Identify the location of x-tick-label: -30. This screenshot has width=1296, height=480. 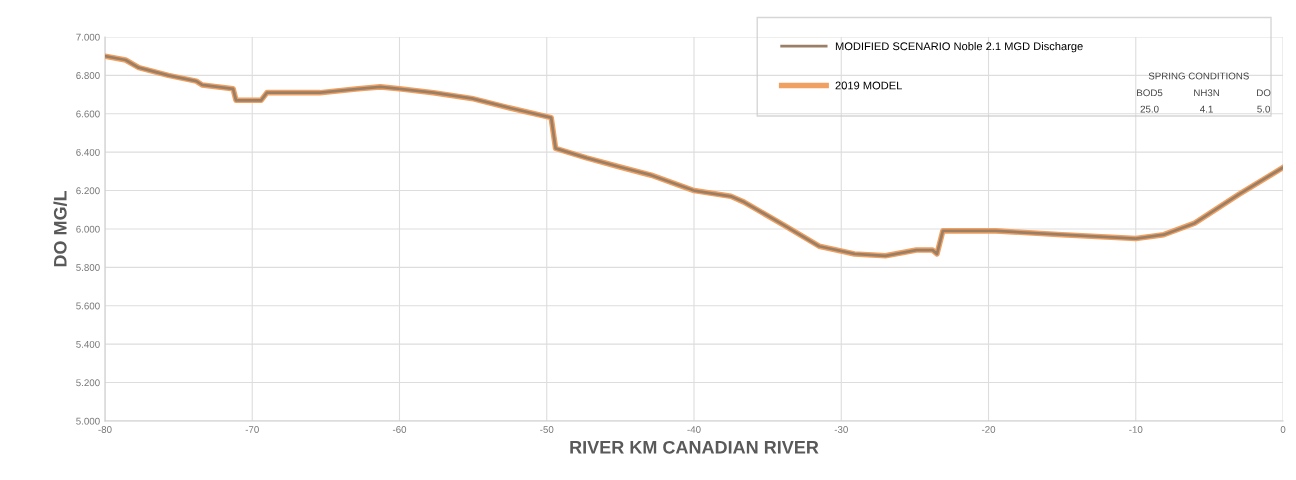
(841, 429).